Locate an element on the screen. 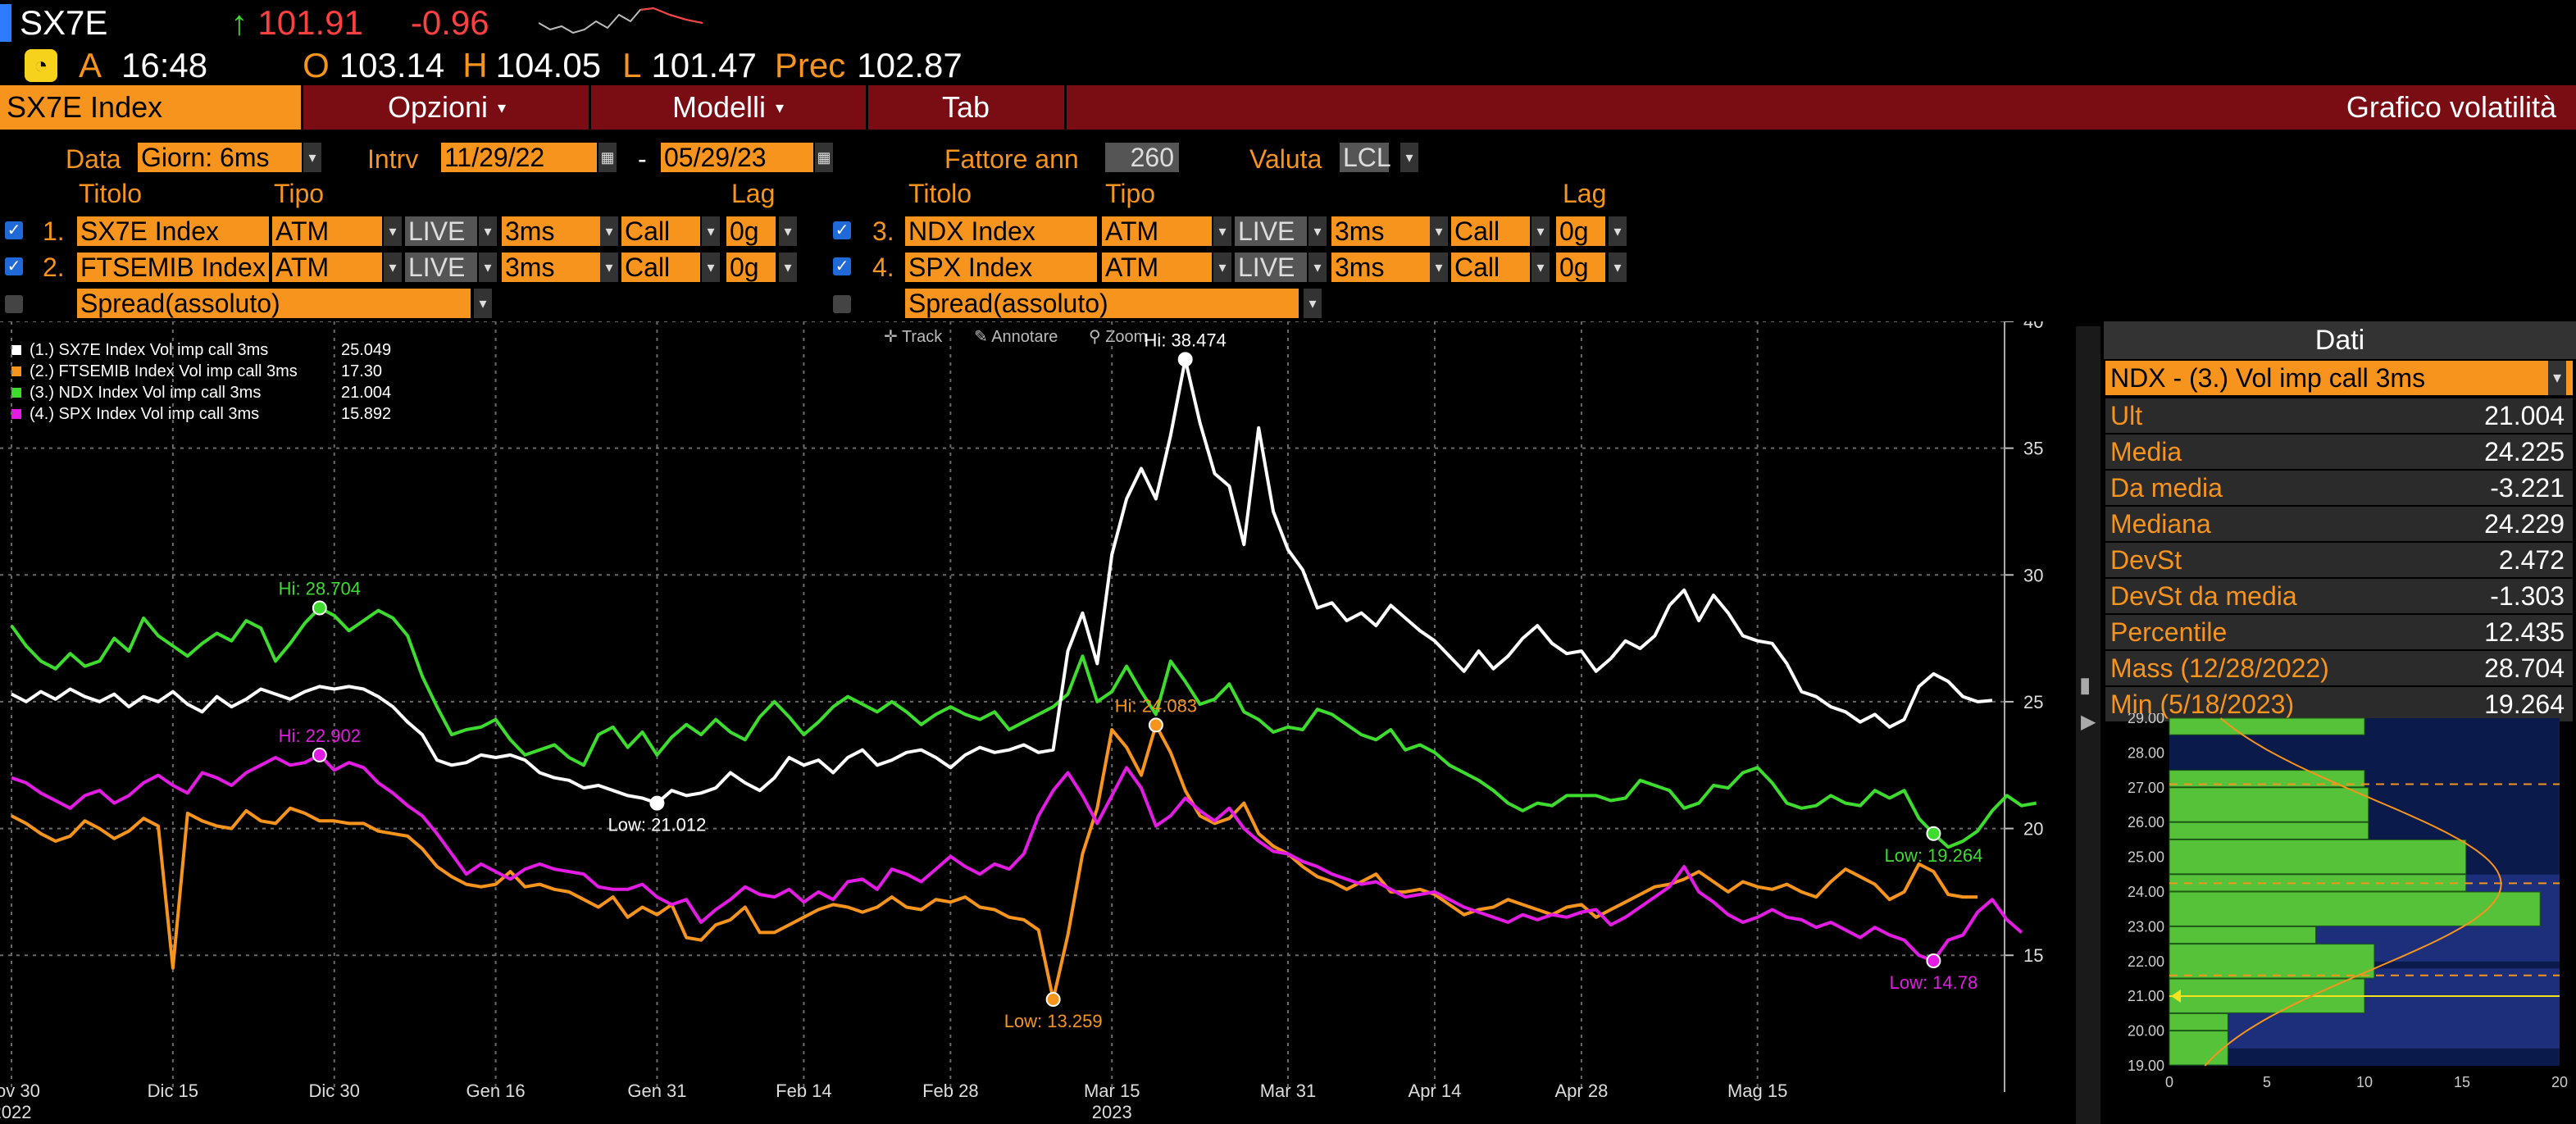 The width and height of the screenshot is (2576, 1124). stat-row: DevSt da media -1.303 is located at coordinates (2339, 597).